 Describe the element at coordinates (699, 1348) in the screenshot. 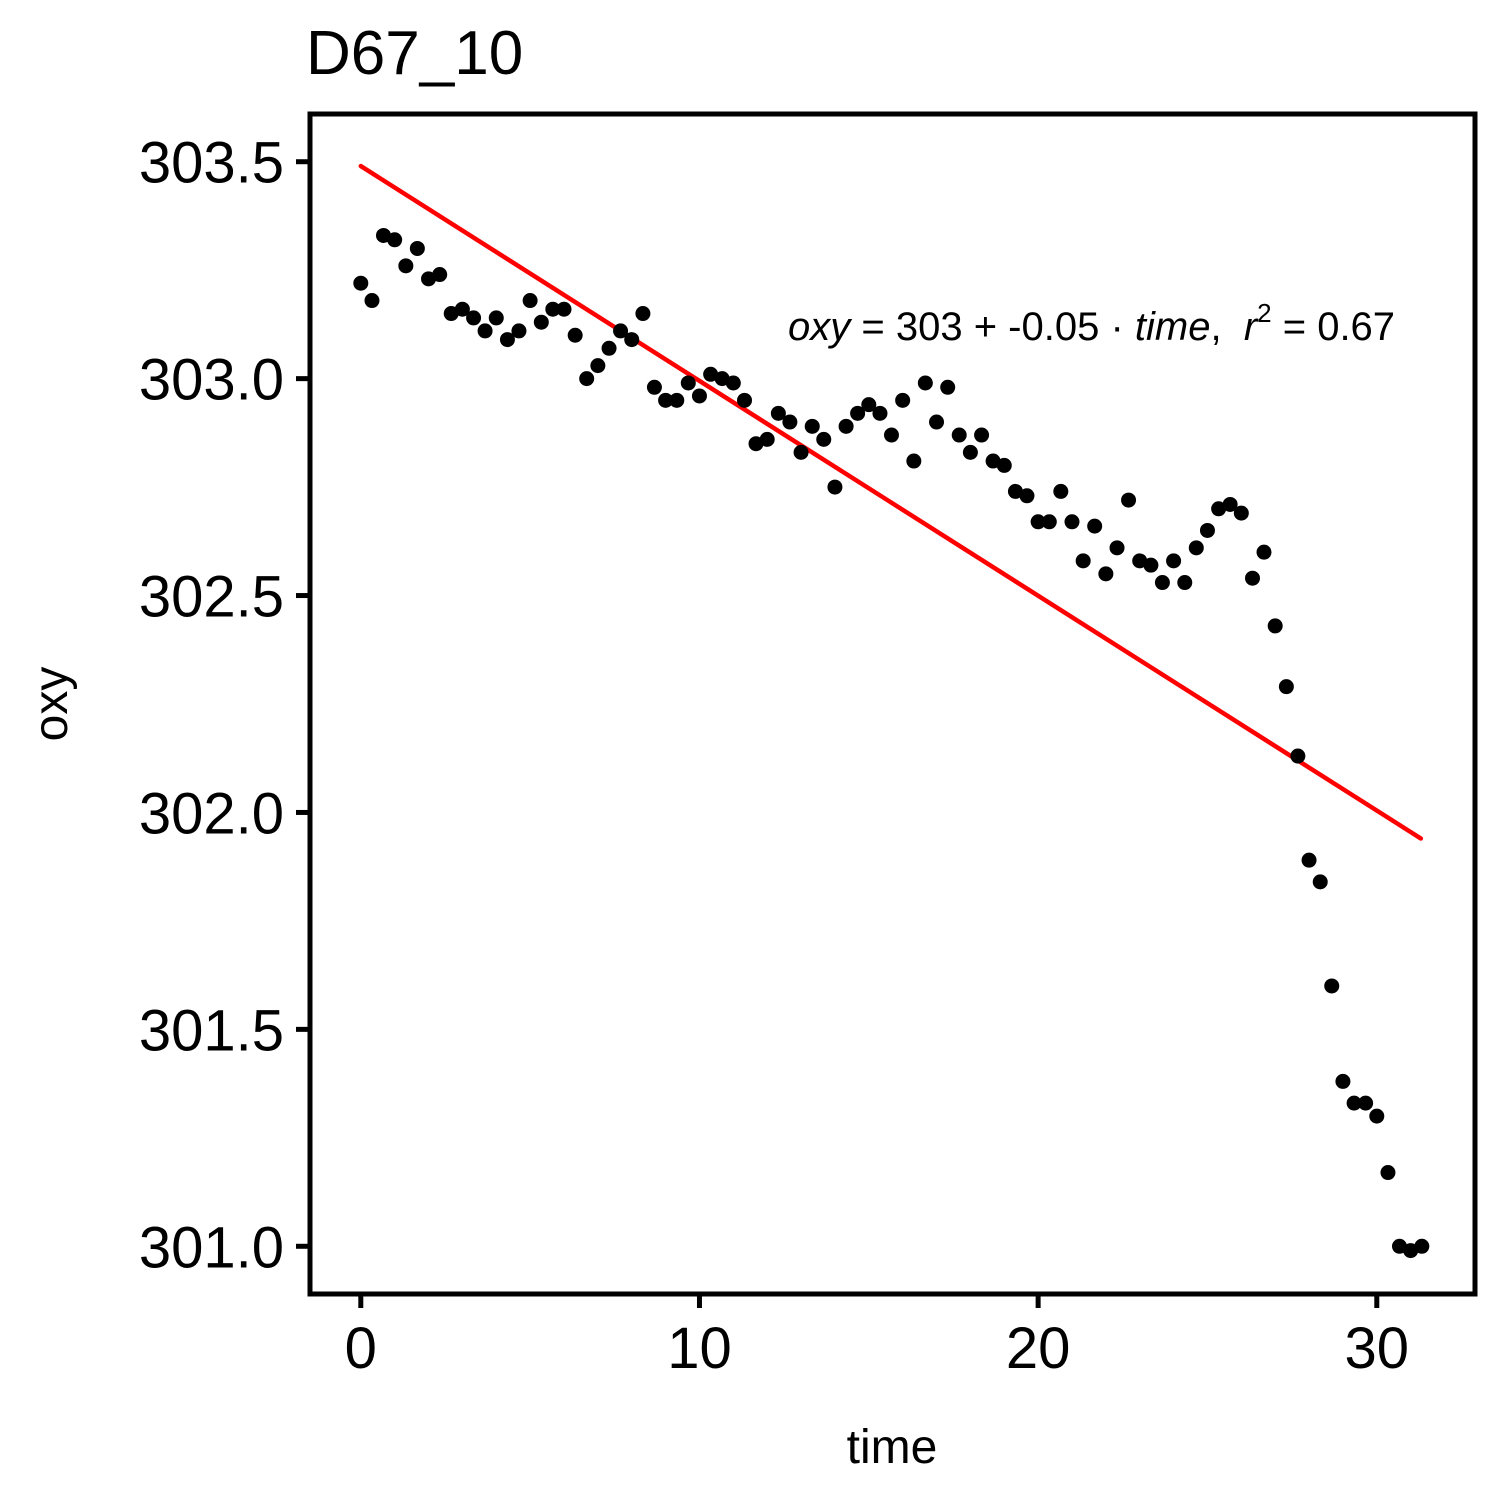

I see `x-tick-label: 10` at that location.